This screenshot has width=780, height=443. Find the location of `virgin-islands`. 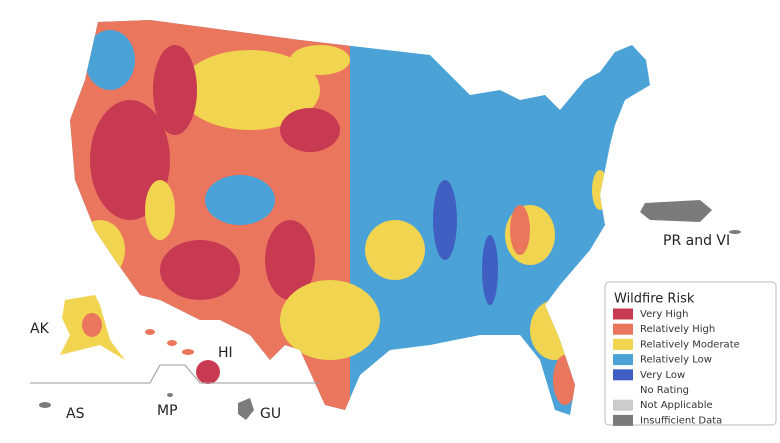

virgin-islands is located at coordinates (735, 232).